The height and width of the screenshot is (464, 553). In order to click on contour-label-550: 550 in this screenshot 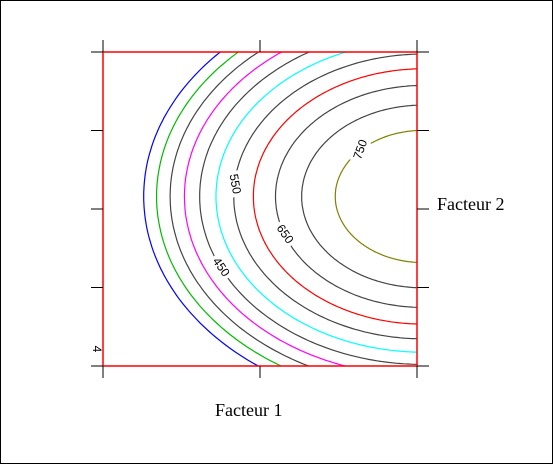, I will do `click(235, 184)`.